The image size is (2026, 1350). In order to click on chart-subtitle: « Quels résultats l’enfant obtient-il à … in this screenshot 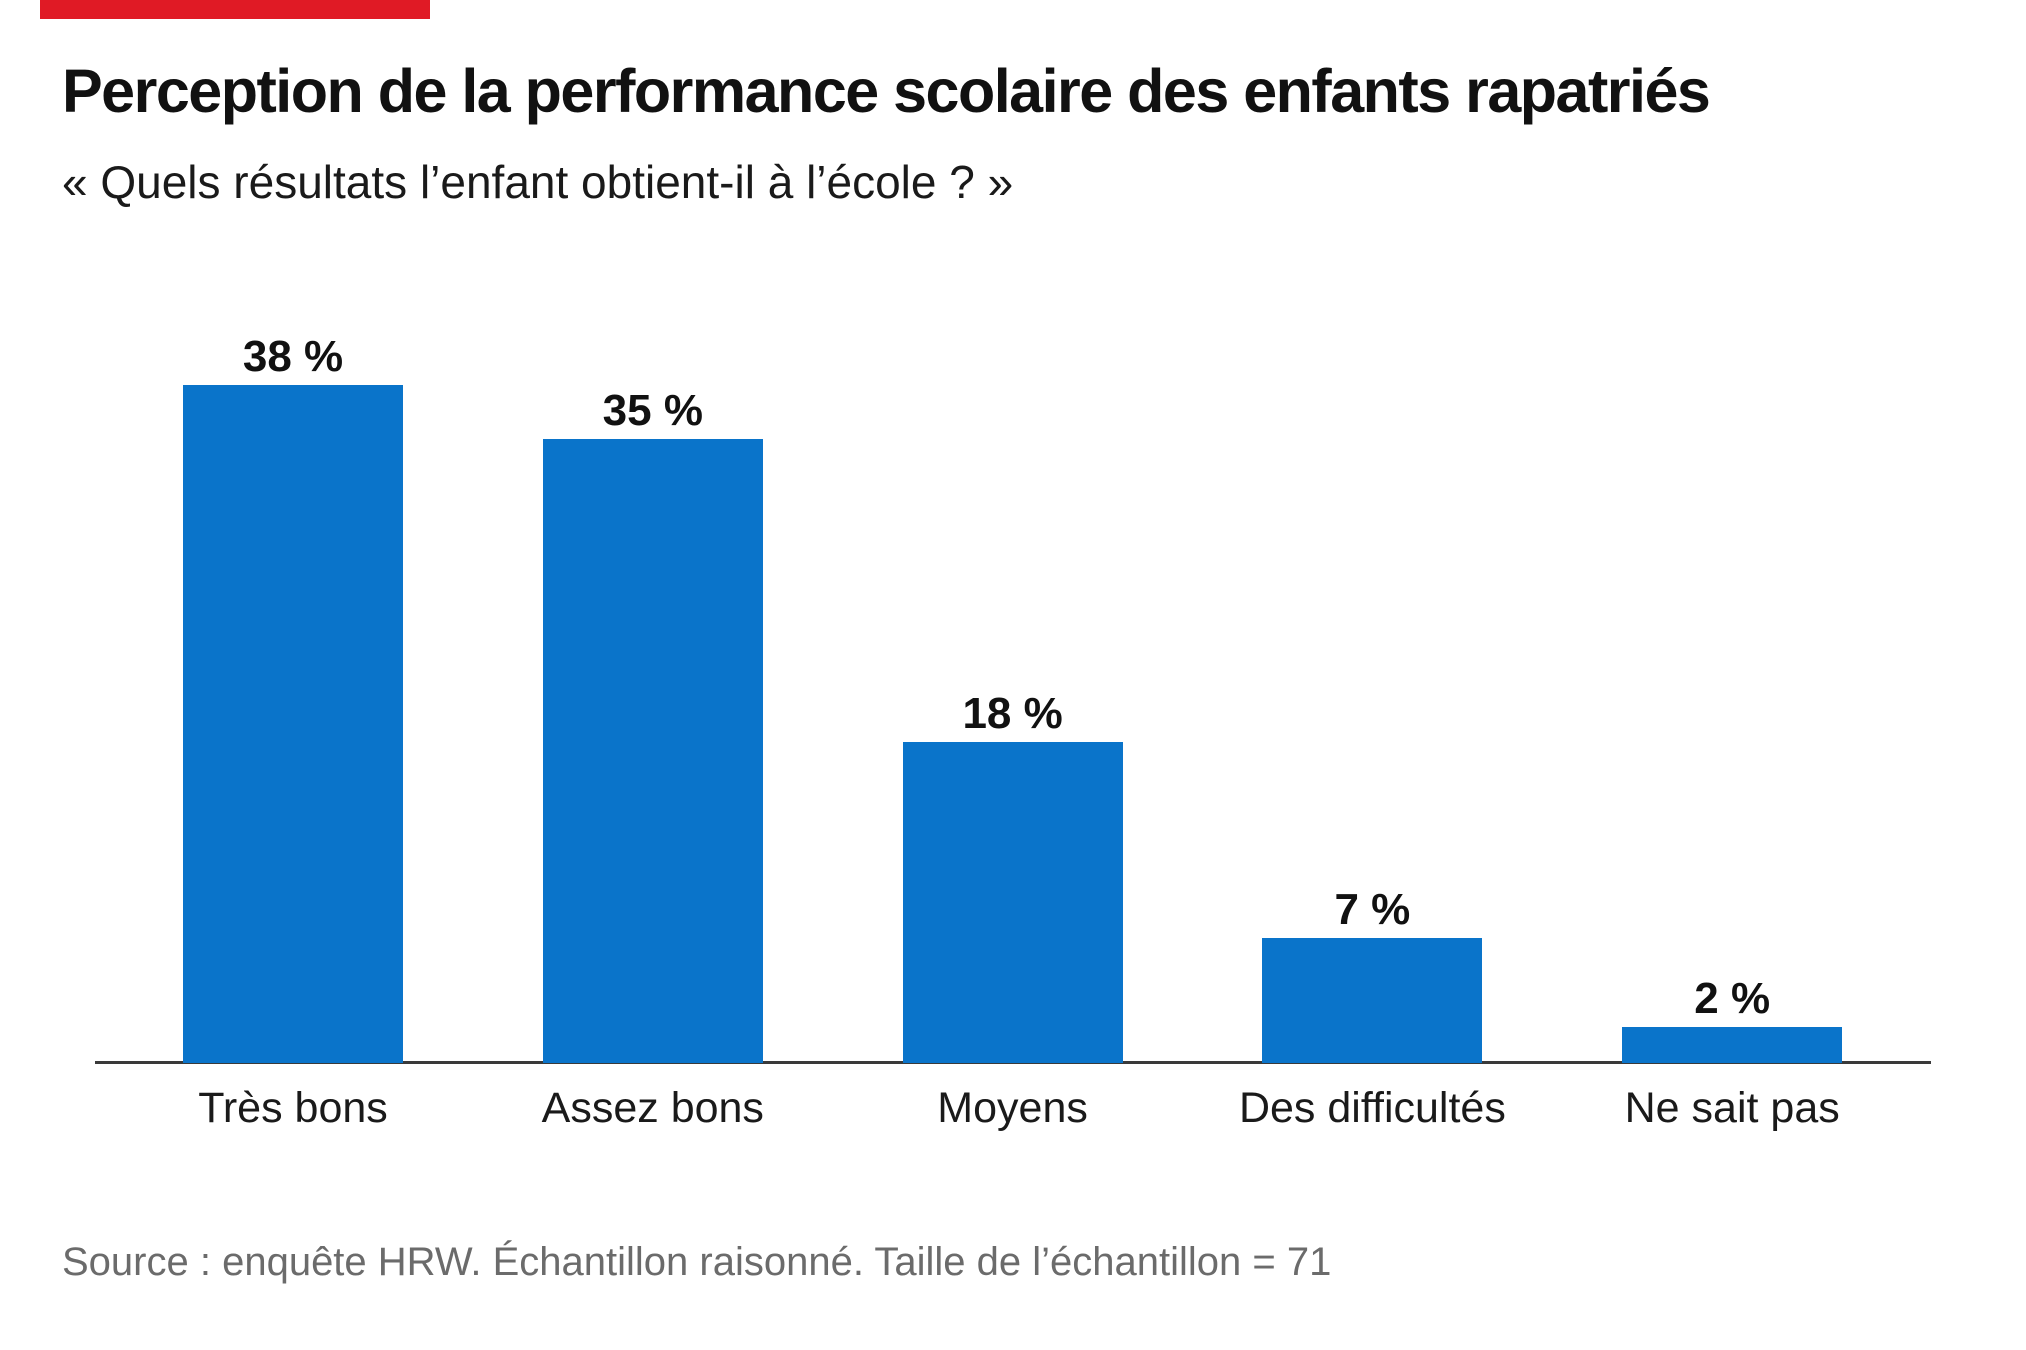, I will do `click(538, 182)`.